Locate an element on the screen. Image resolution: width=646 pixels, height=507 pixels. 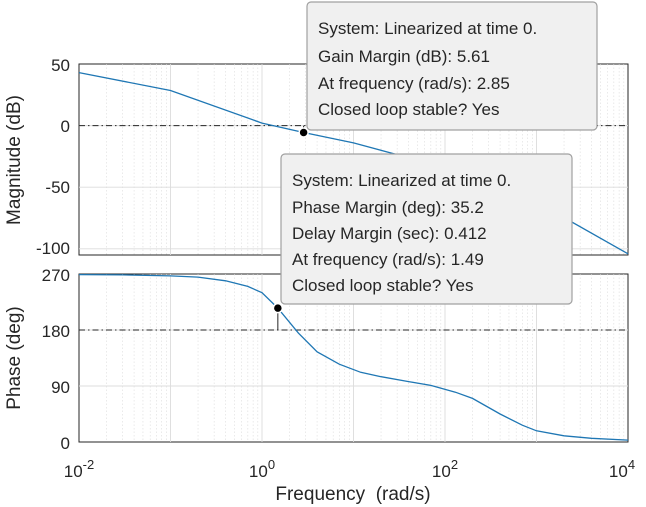
phase-y-axis-label: Phase (deg) is located at coordinates (14, 358).